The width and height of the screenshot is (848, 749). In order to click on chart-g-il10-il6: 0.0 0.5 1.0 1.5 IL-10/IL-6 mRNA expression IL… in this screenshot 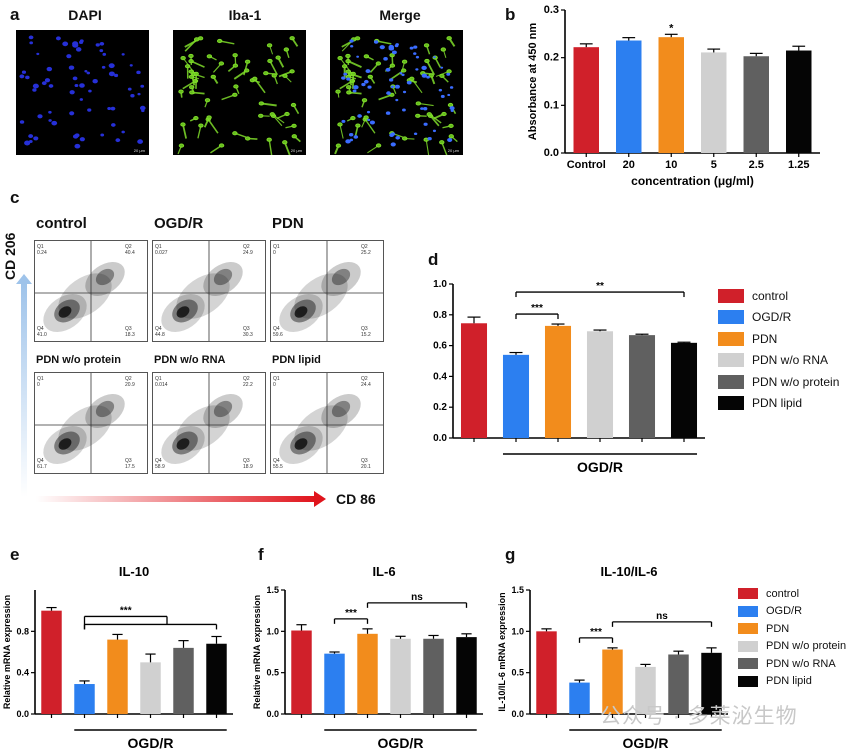, I will do `click(612, 656)`.